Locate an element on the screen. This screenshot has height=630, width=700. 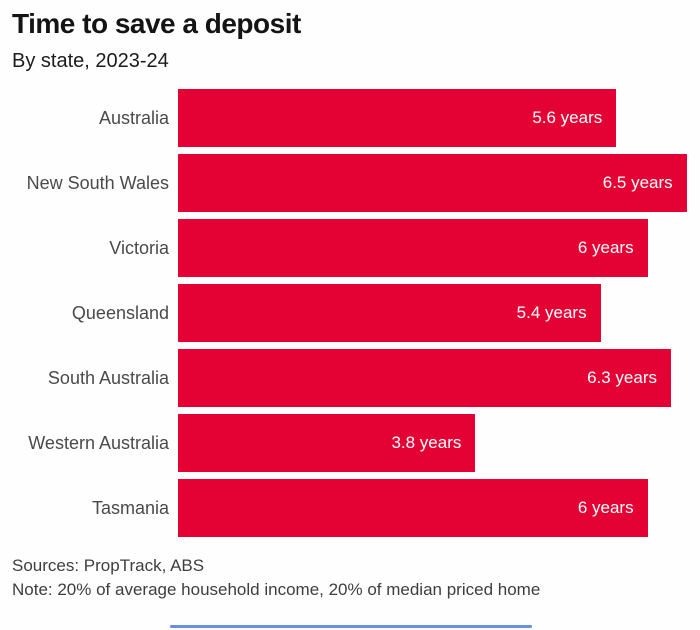
category-label: New South Wales is located at coordinates (97, 182).